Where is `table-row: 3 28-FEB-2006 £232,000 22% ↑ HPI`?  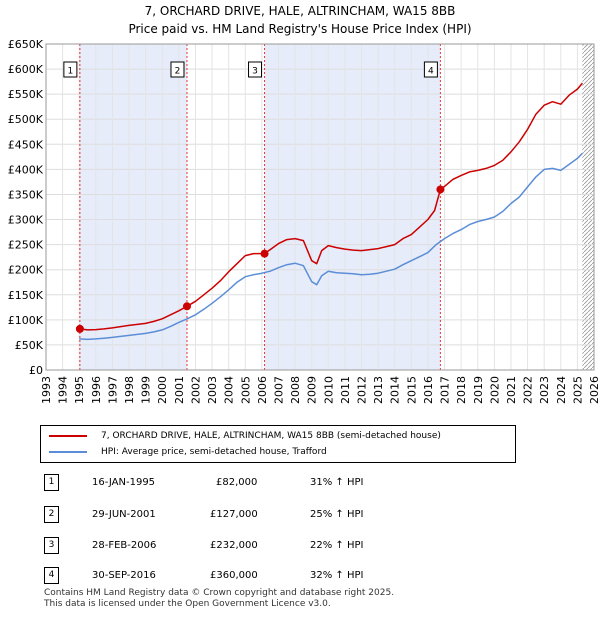
table-row: 3 28-FEB-2006 £232,000 22% ↑ HPI is located at coordinates (300, 547).